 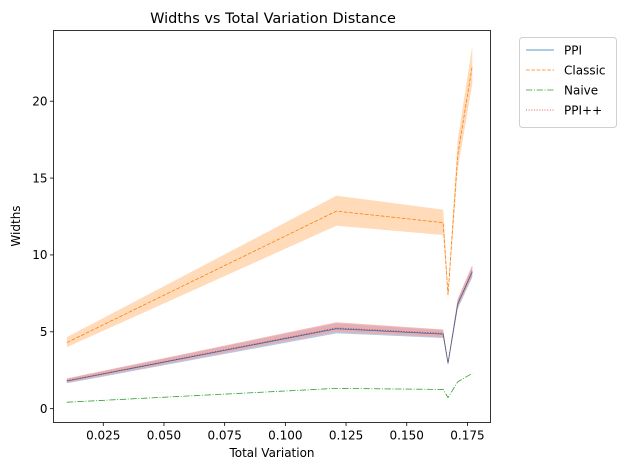 I want to click on x-tick-label: 0.100, so click(x=285, y=436).